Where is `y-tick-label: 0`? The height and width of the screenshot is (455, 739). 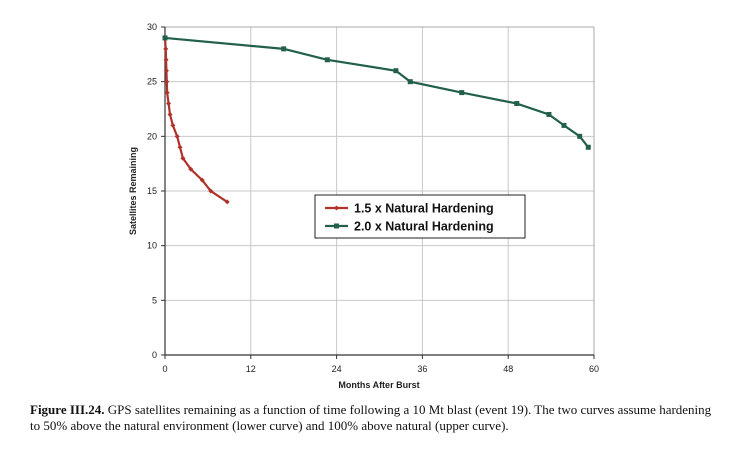
y-tick-label: 0 is located at coordinates (154, 355).